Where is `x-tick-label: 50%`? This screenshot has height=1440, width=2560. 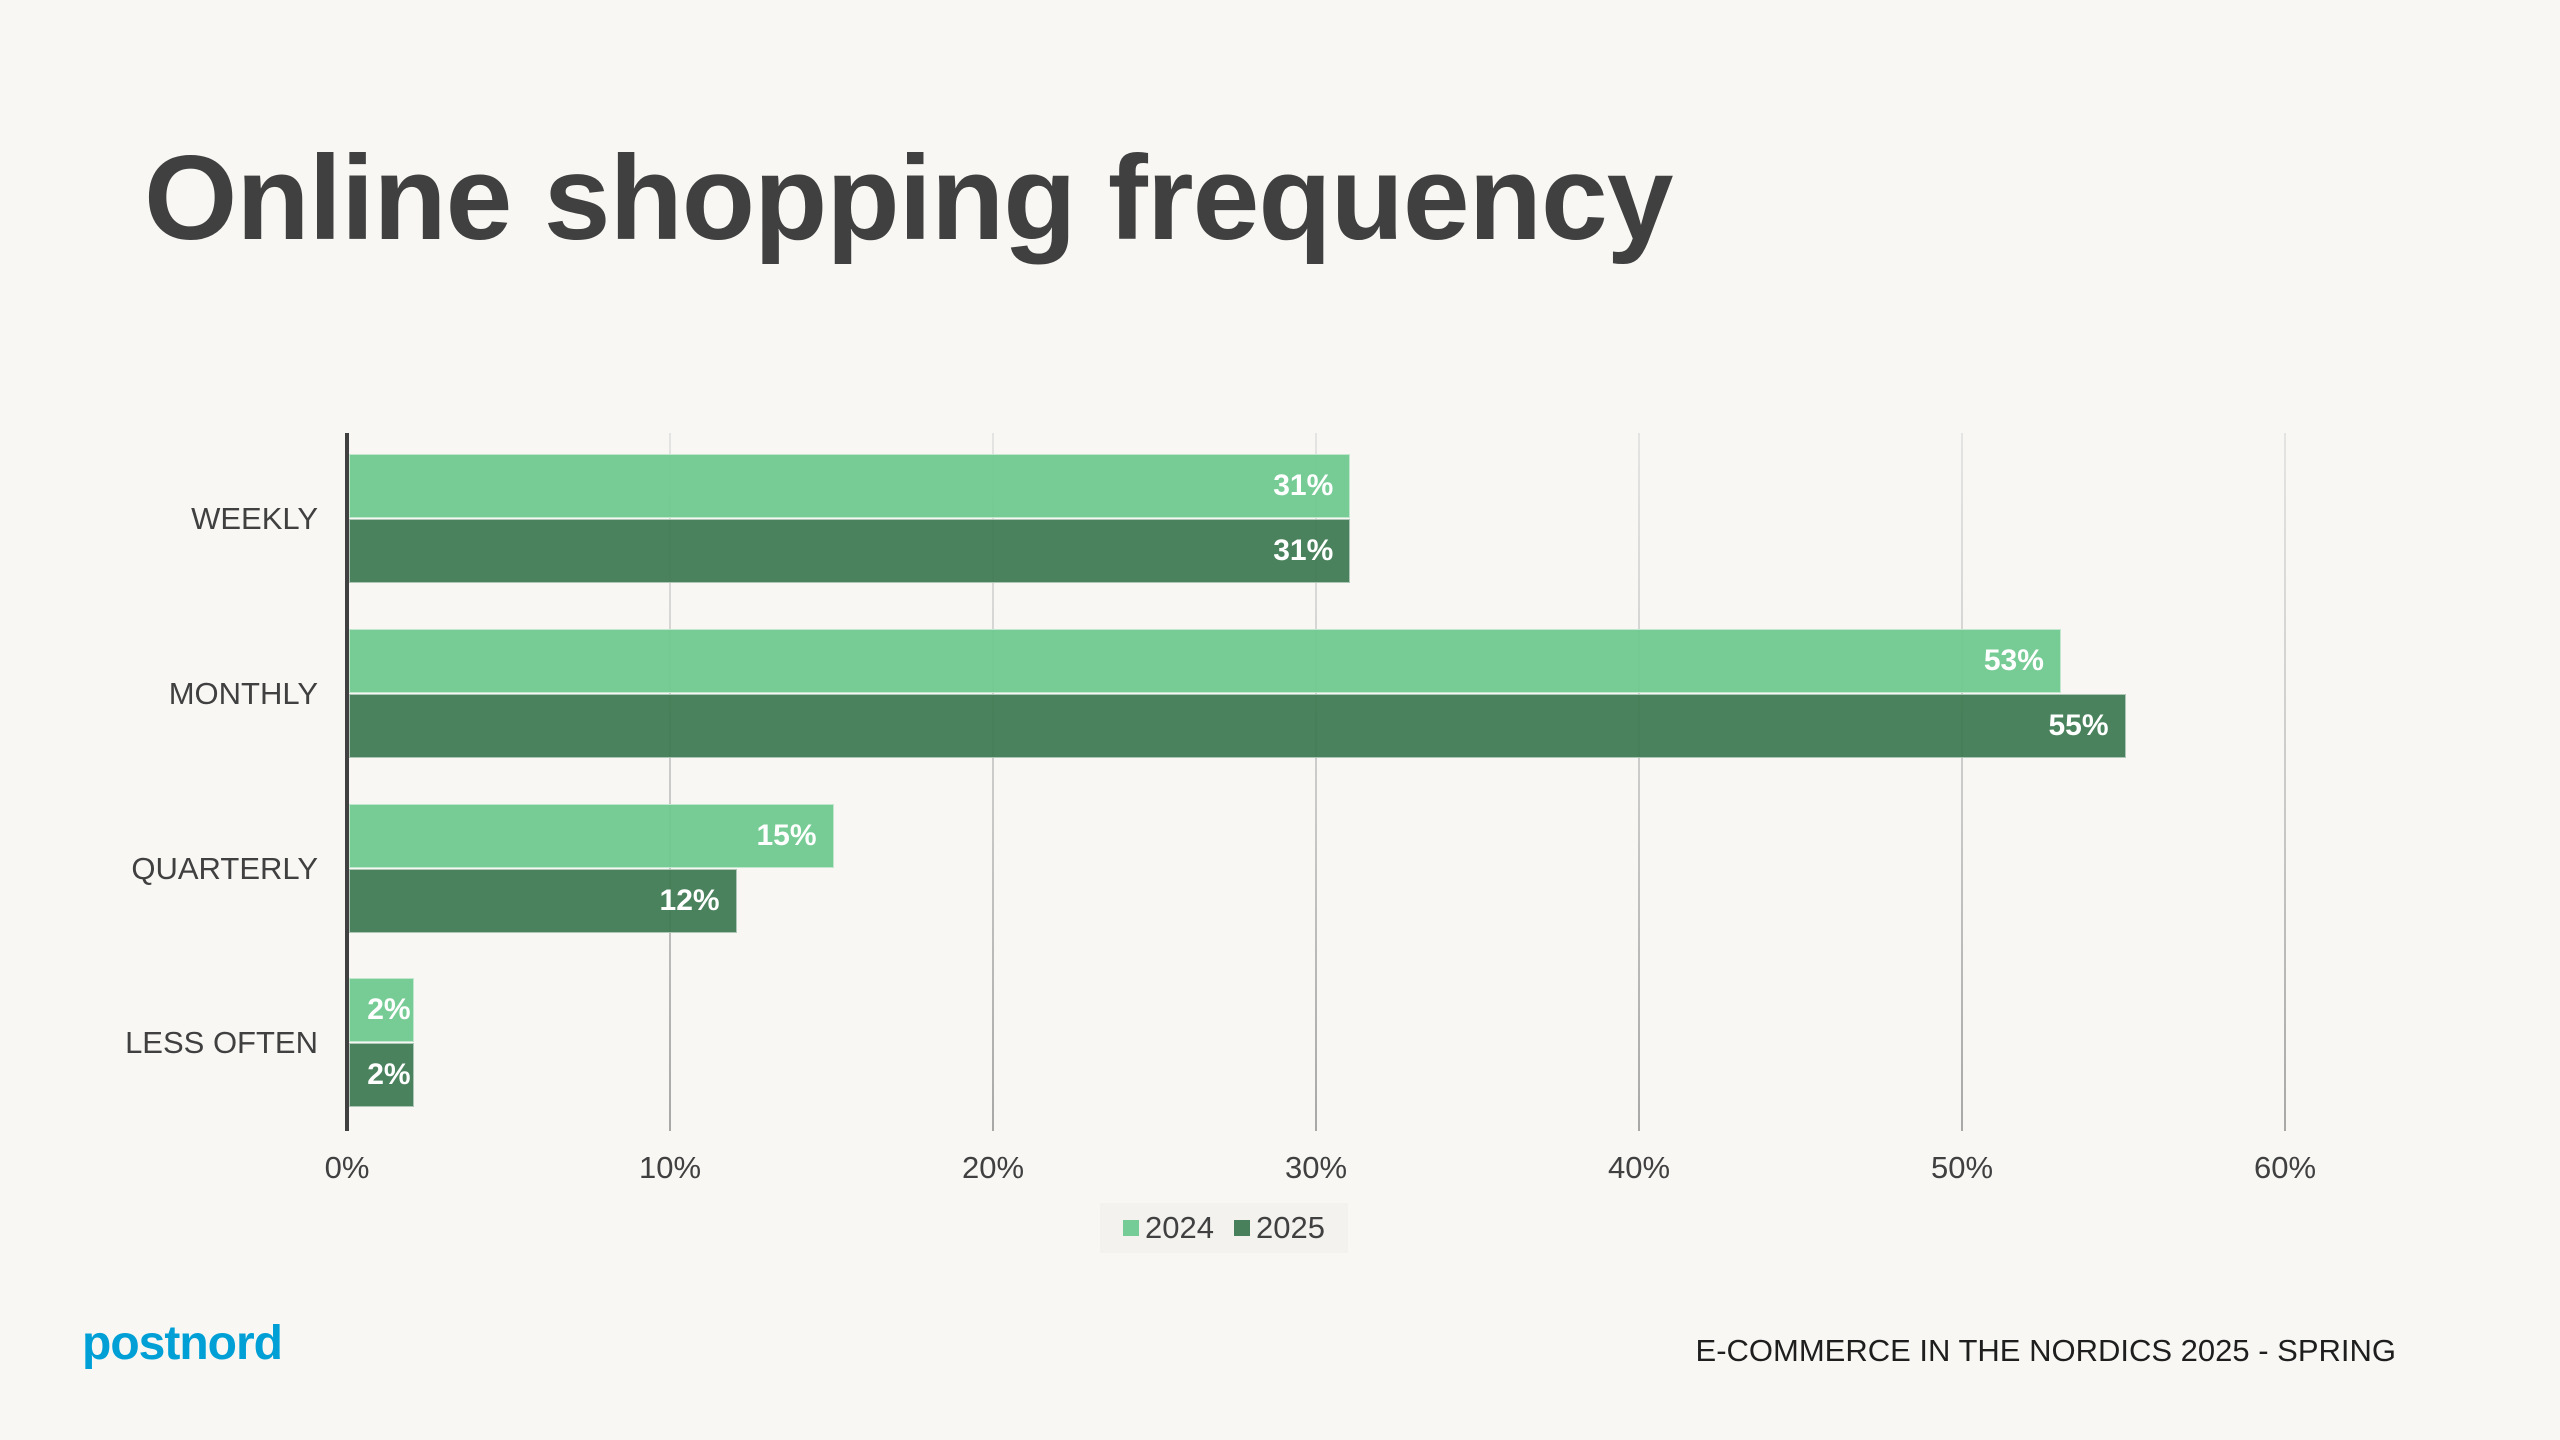
x-tick-label: 50% is located at coordinates (1962, 1167).